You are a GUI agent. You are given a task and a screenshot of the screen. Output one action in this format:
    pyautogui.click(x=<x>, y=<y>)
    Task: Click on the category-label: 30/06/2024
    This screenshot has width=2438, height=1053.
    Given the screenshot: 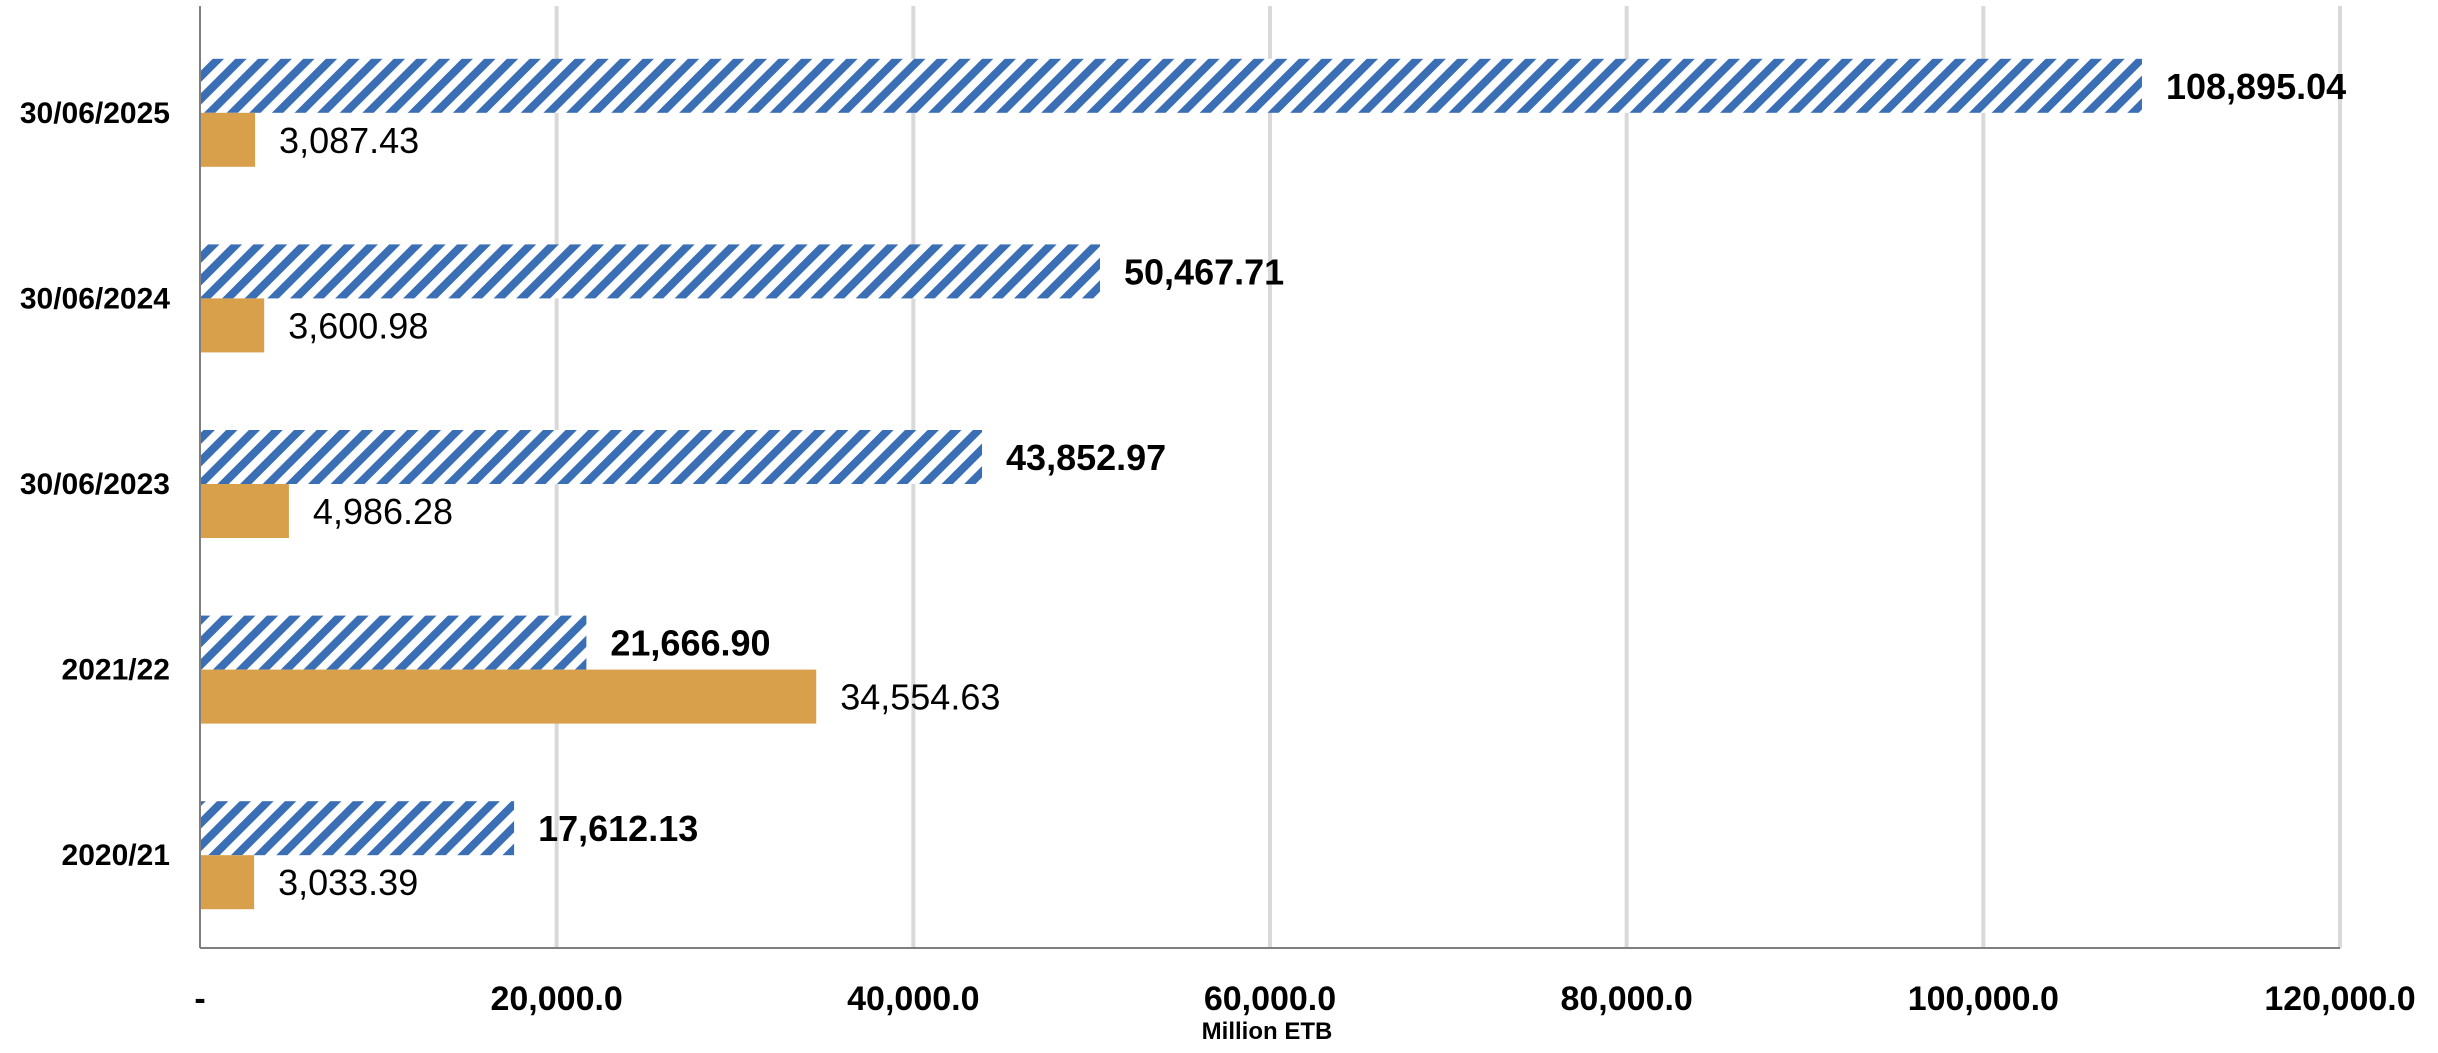 What is the action you would take?
    pyautogui.click(x=95, y=298)
    